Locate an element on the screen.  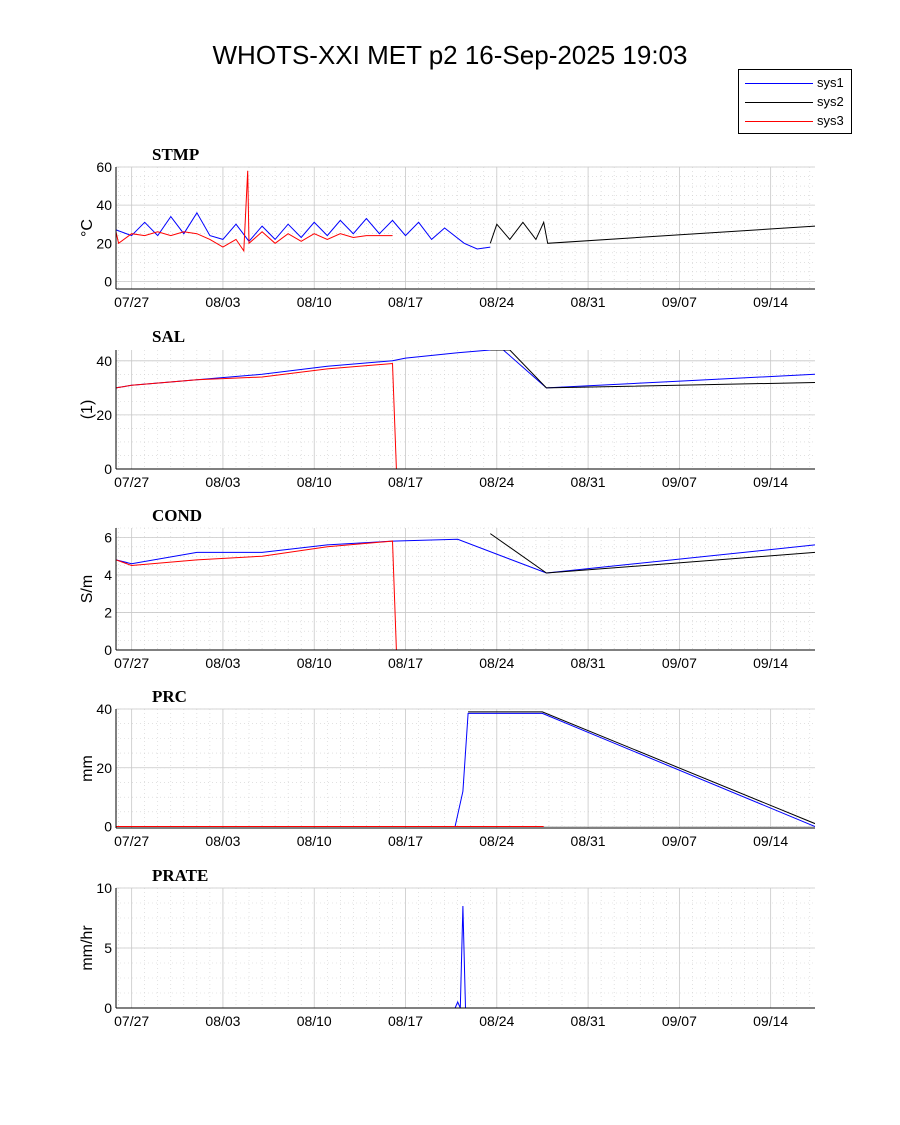
panel-title: PRC is located at coordinates (169, 696).